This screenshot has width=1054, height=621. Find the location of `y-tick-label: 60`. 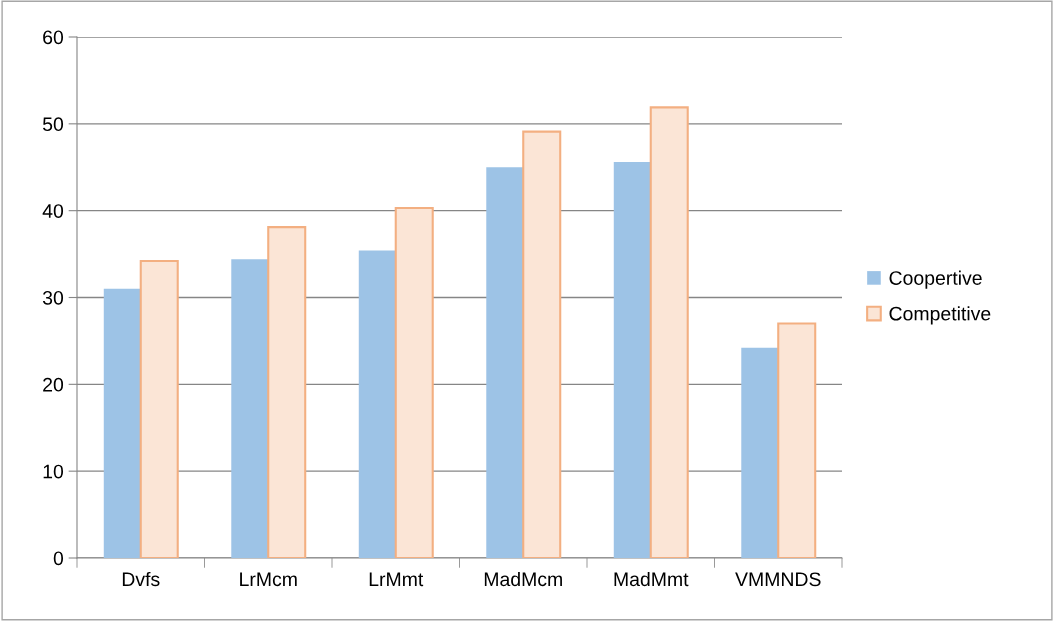

y-tick-label: 60 is located at coordinates (53, 37).